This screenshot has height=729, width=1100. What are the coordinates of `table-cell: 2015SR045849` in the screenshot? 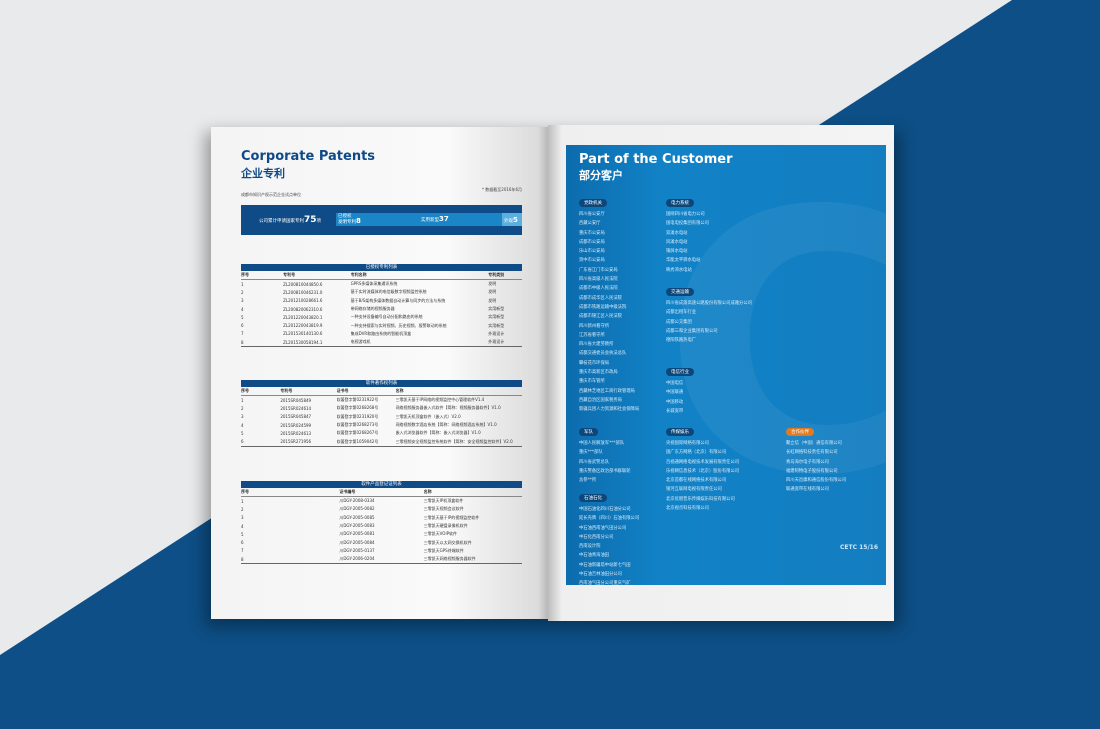 It's located at (296, 400).